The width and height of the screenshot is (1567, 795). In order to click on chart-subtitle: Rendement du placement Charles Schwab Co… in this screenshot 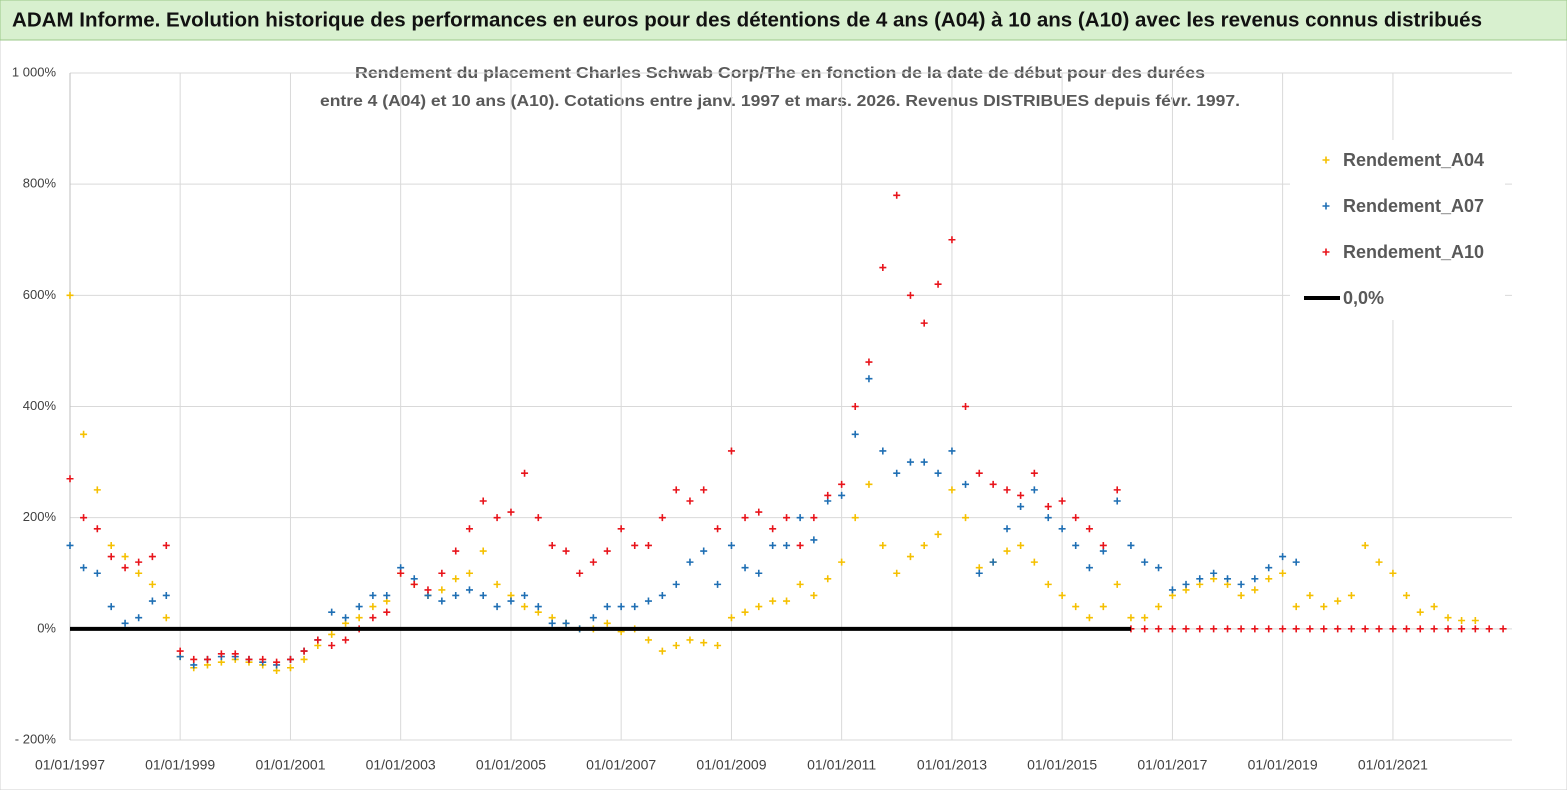, I will do `click(780, 73)`.